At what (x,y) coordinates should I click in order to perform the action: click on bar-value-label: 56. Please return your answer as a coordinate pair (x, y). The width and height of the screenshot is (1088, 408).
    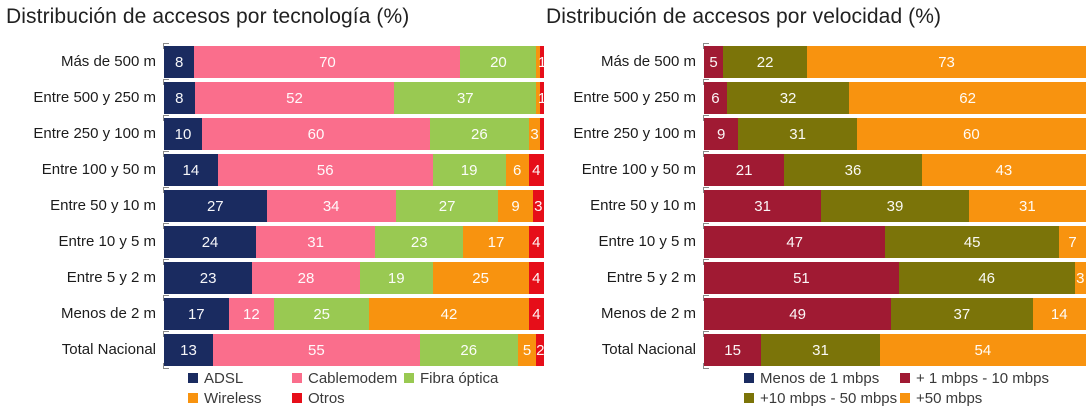
    Looking at the image, I should click on (325, 170).